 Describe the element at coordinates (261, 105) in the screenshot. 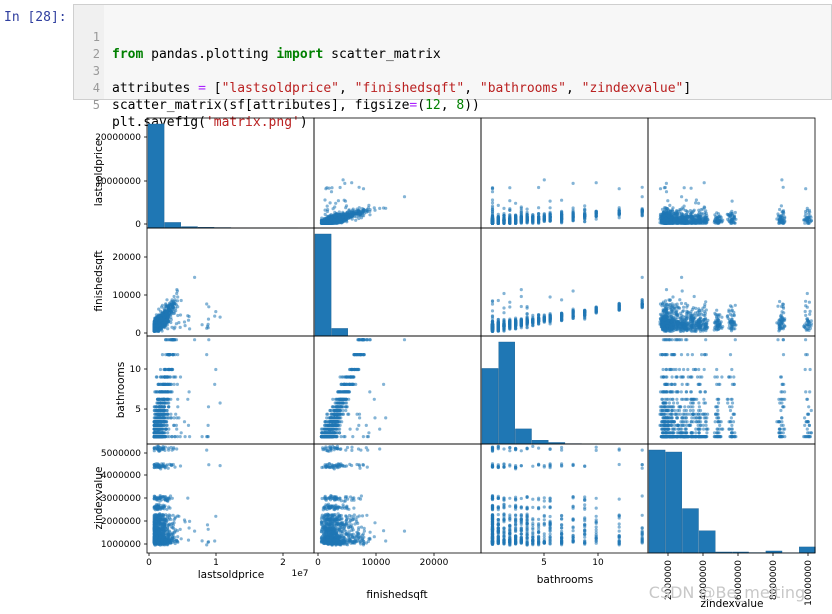

I see `code-text: scatter_matrix(sf[attributes], figsize` at that location.